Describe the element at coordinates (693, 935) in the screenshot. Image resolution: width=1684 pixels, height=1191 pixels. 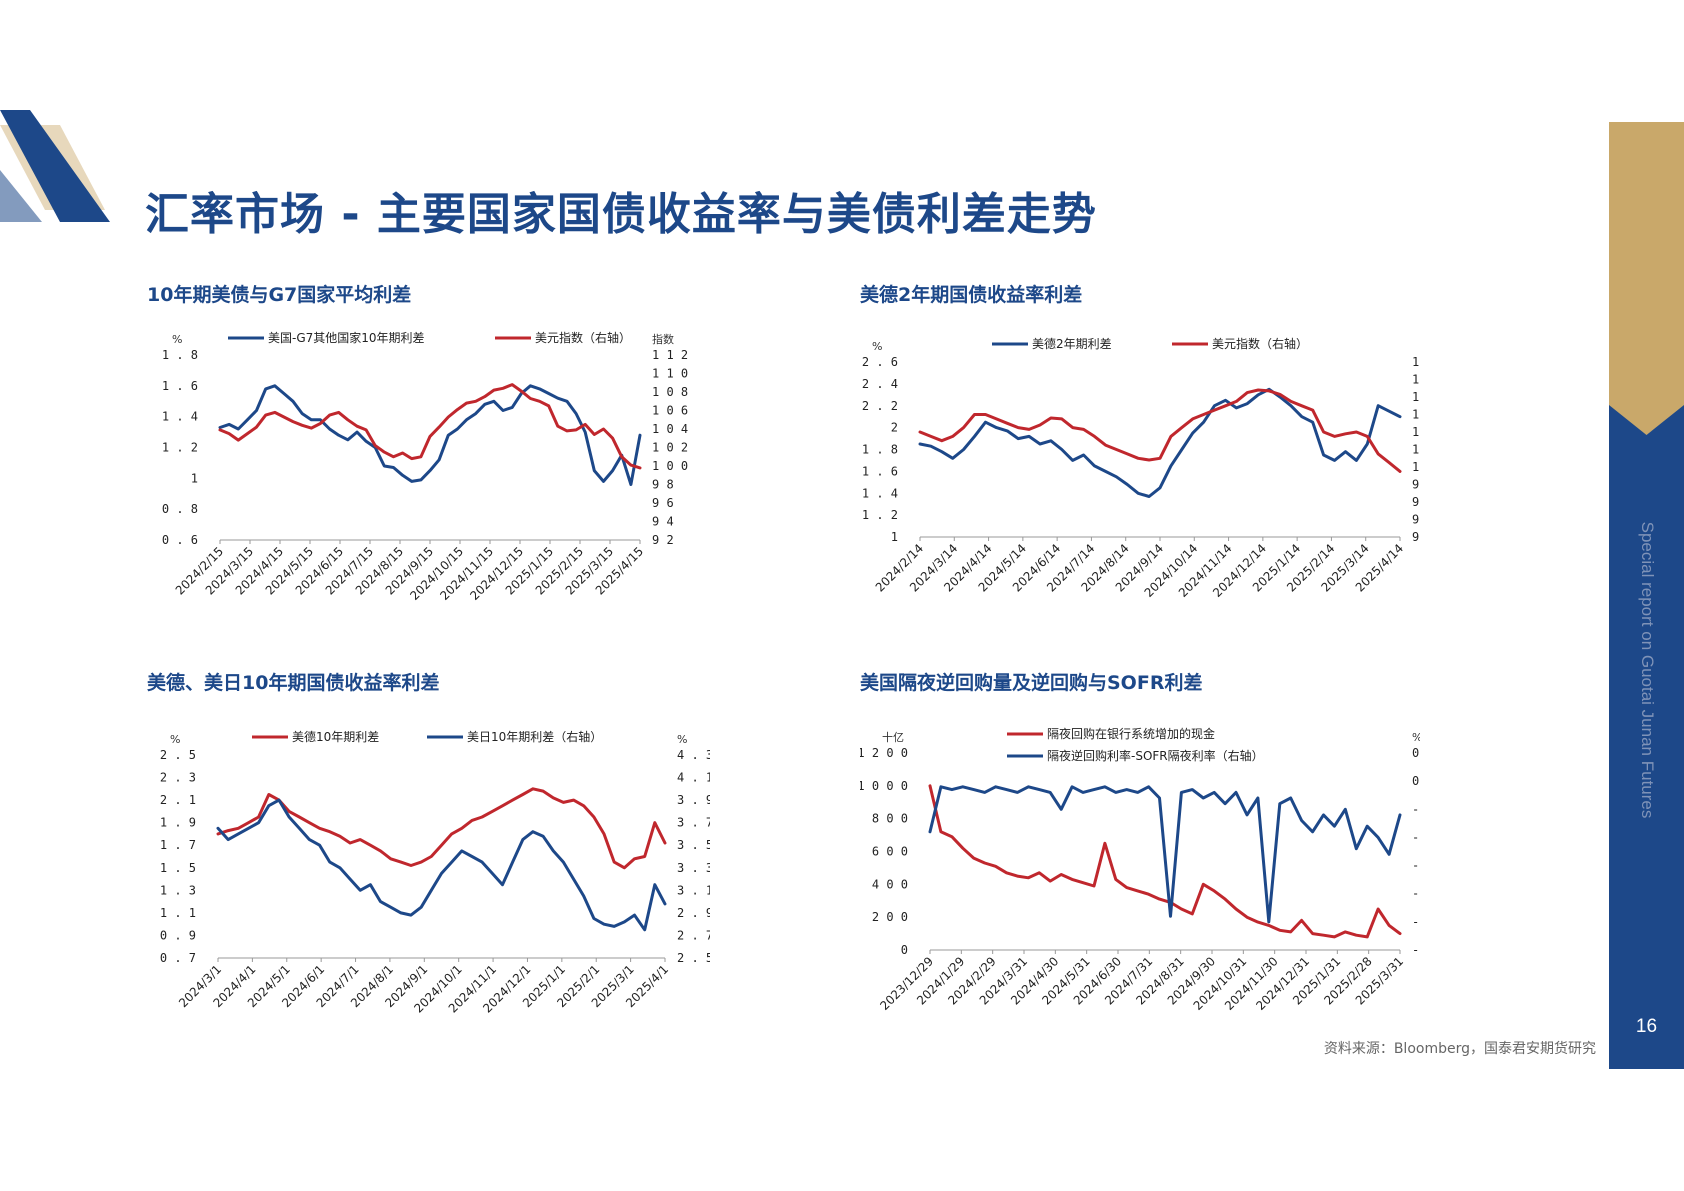
I see `y-right-tick-label: 2 . 7` at that location.